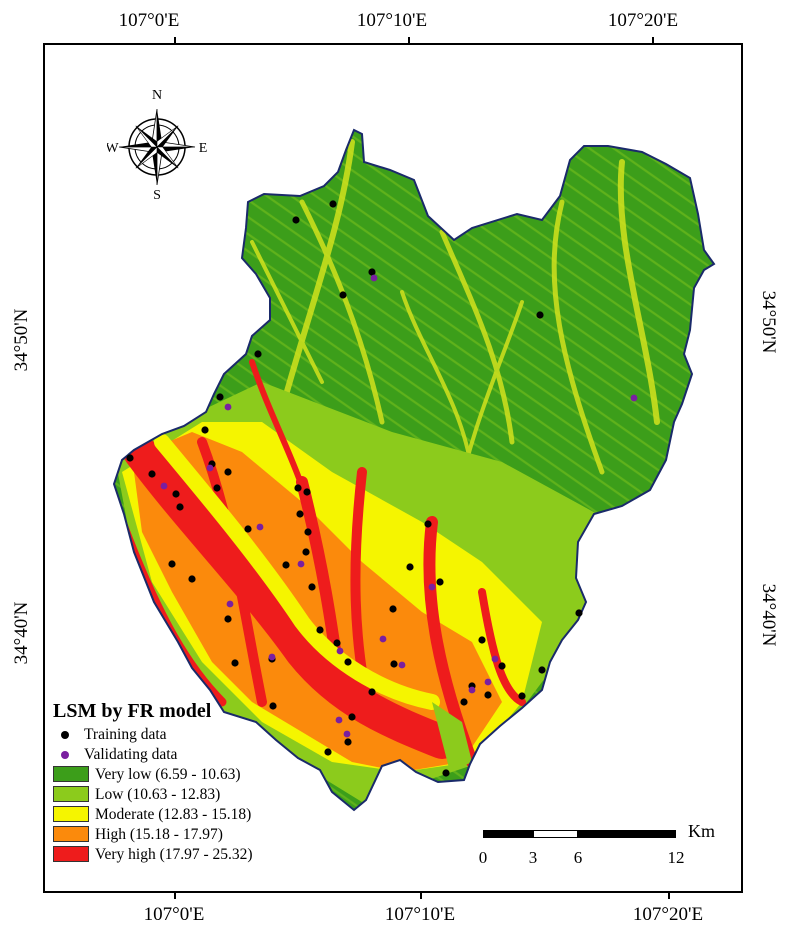 The image size is (798, 940). Describe the element at coordinates (173, 814) in the screenshot. I see `legend-class-label: Moderate (12.83 - 15.18)` at that location.